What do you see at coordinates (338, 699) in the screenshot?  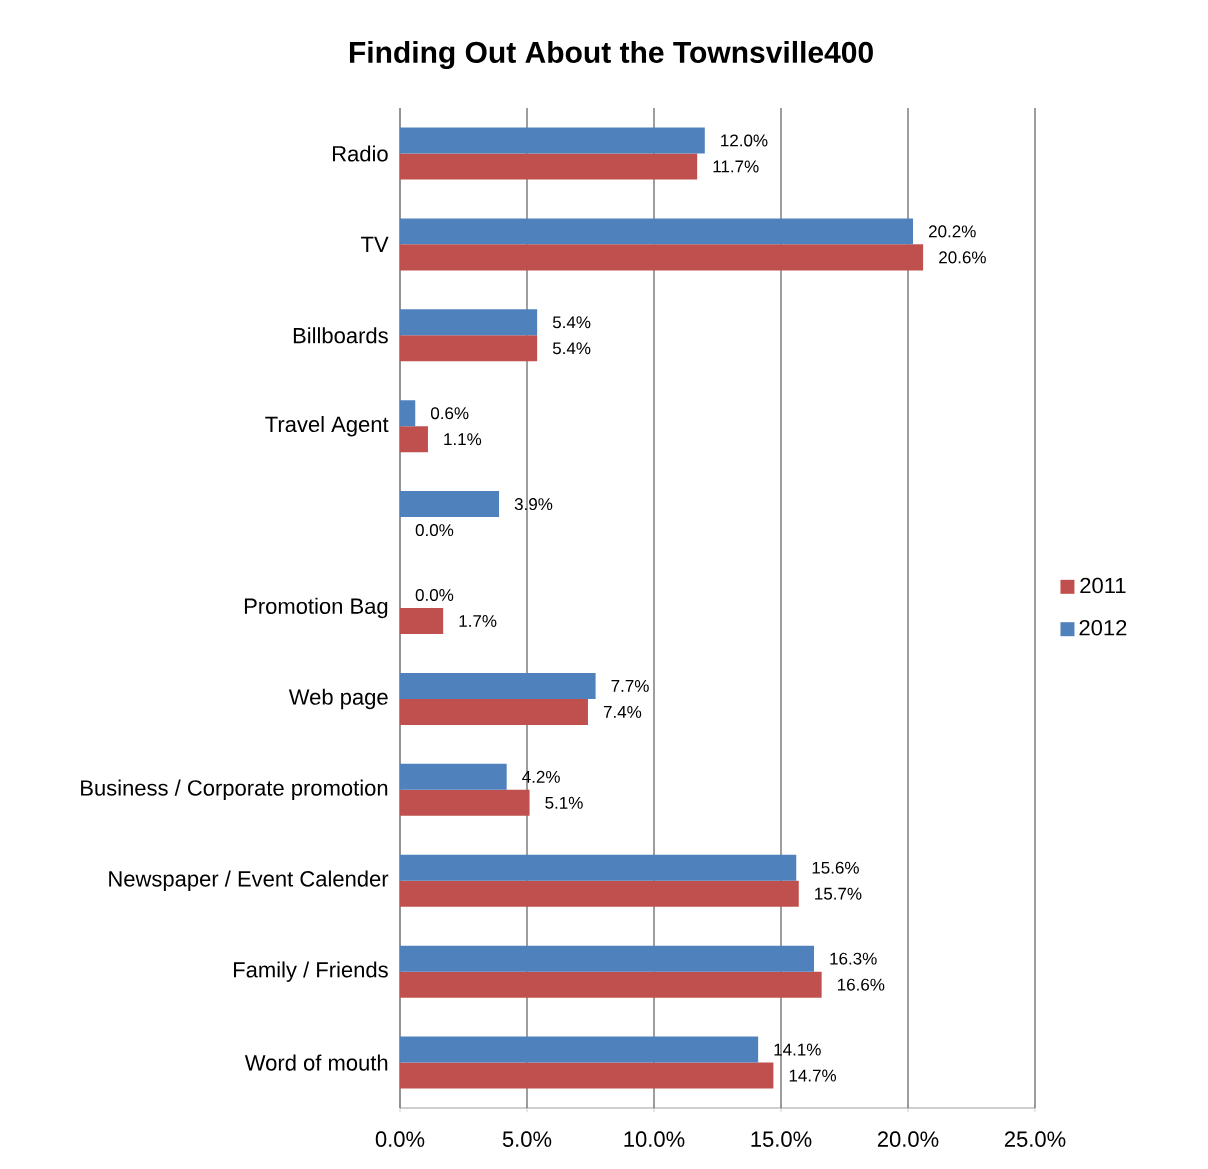 I see `y-tick-label: Web page` at bounding box center [338, 699].